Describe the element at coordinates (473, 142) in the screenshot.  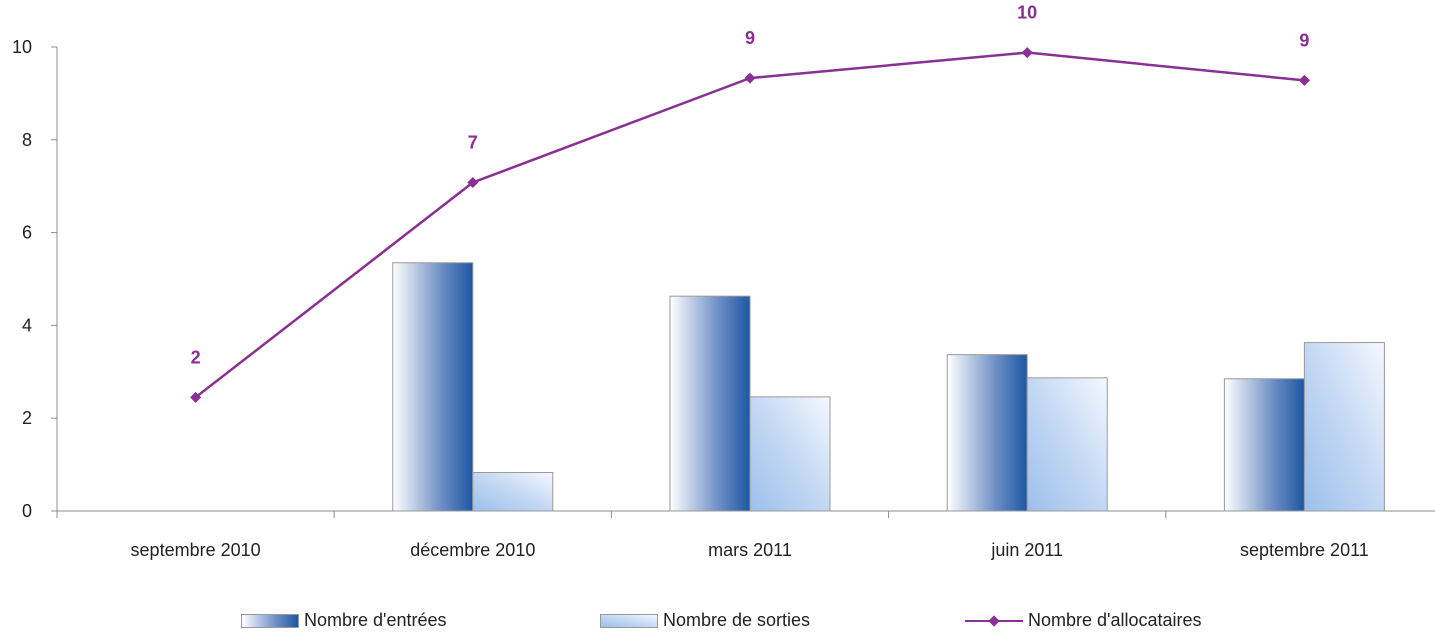
I see `data-label-allocataires: 7` at that location.